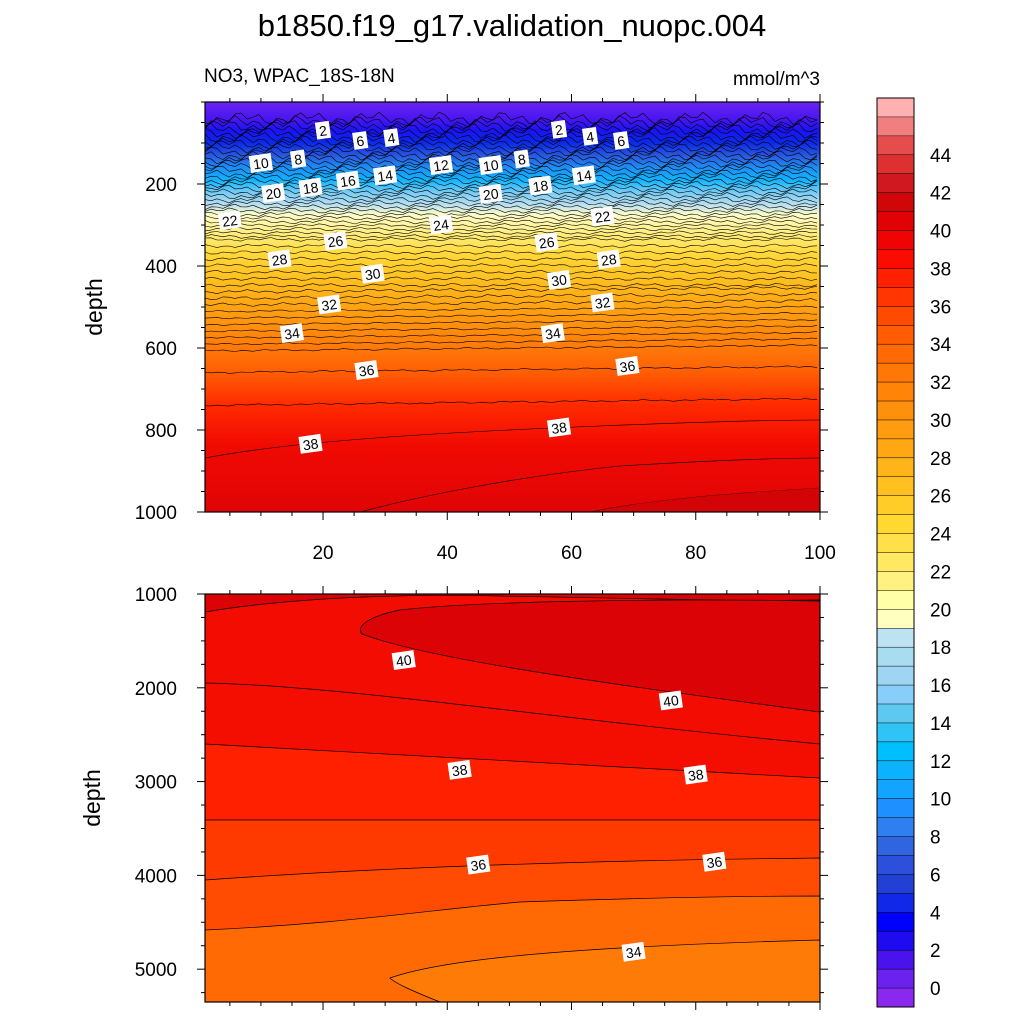  What do you see at coordinates (940, 610) in the screenshot?
I see `colorbar-label: 20` at bounding box center [940, 610].